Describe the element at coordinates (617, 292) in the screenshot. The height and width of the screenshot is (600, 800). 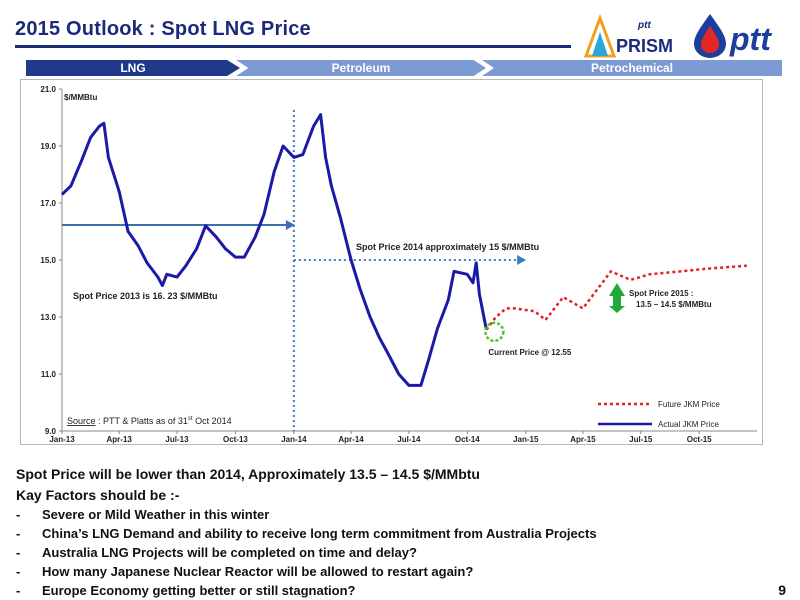
I see `forecast-arrow-up` at that location.